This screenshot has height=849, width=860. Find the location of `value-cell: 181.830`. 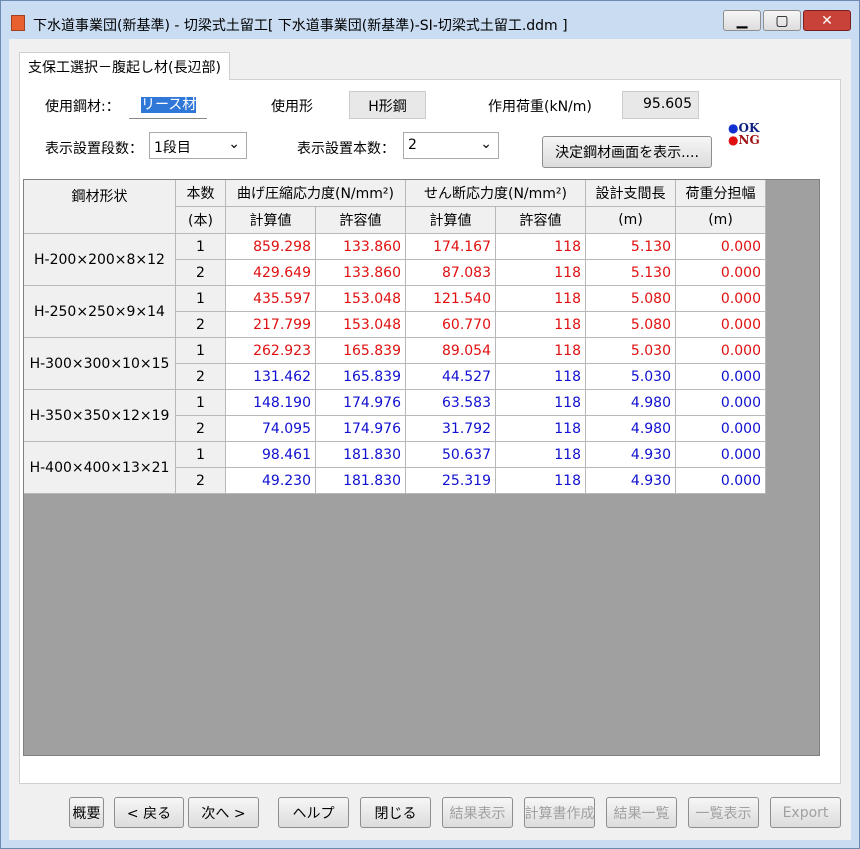

value-cell: 181.830 is located at coordinates (361, 481).